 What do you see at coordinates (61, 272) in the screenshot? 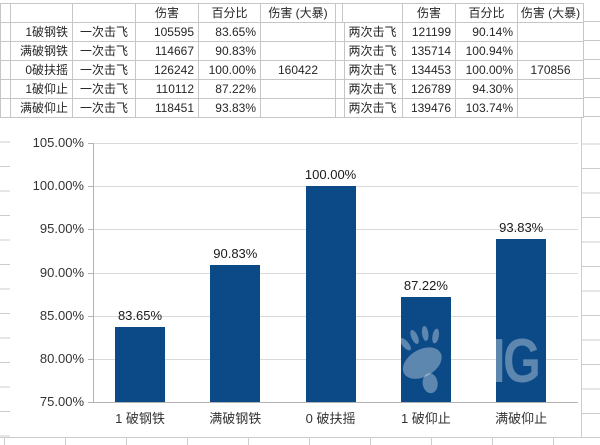
I see `y-axis-label: 90.00%` at bounding box center [61, 272].